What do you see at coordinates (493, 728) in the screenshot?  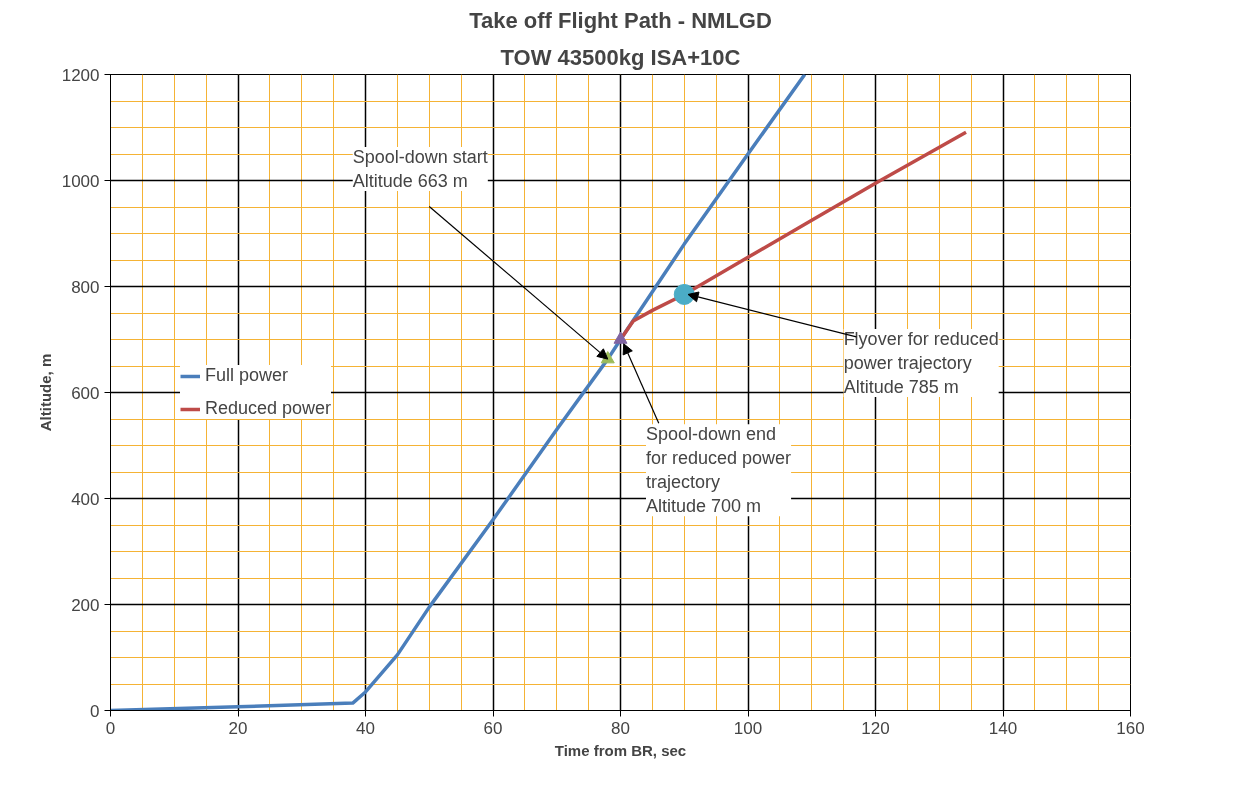 I see `x-tick-label: 60` at bounding box center [493, 728].